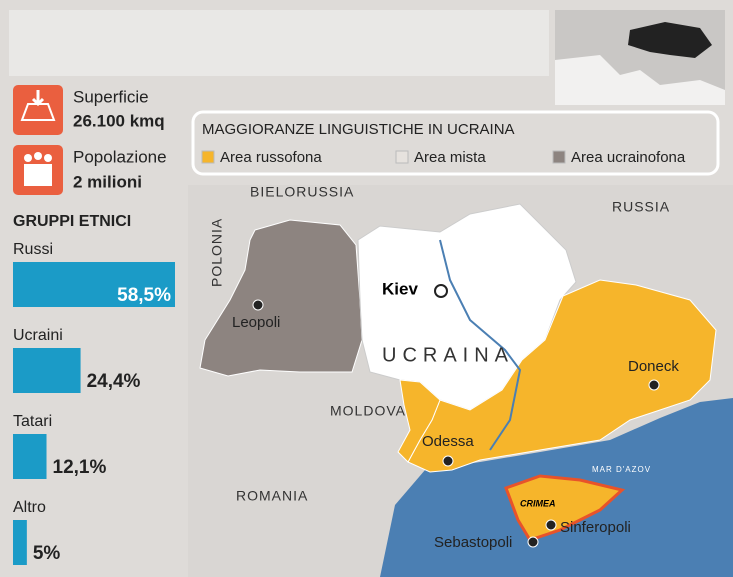 Image resolution: width=733 pixels, height=577 pixels. I want to click on region-ukrainophone, so click(281, 298).